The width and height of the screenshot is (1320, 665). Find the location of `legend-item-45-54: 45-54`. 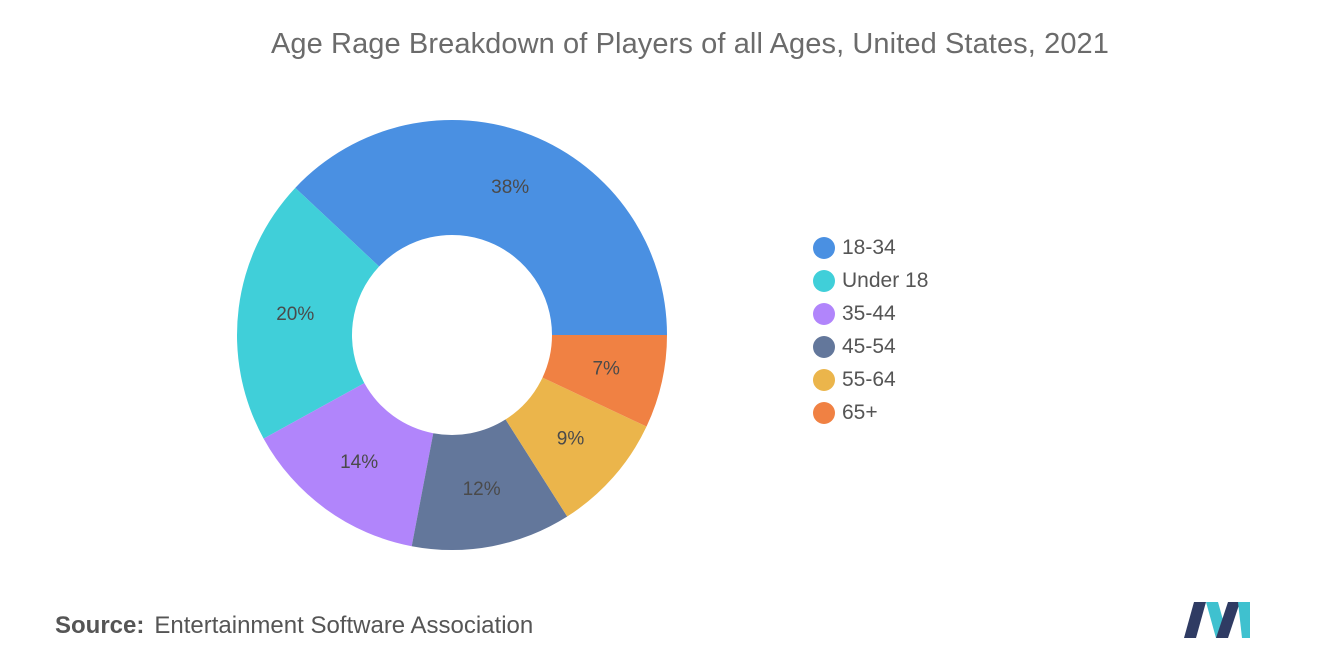

legend-item-45-54: 45-54 is located at coordinates (870, 346).